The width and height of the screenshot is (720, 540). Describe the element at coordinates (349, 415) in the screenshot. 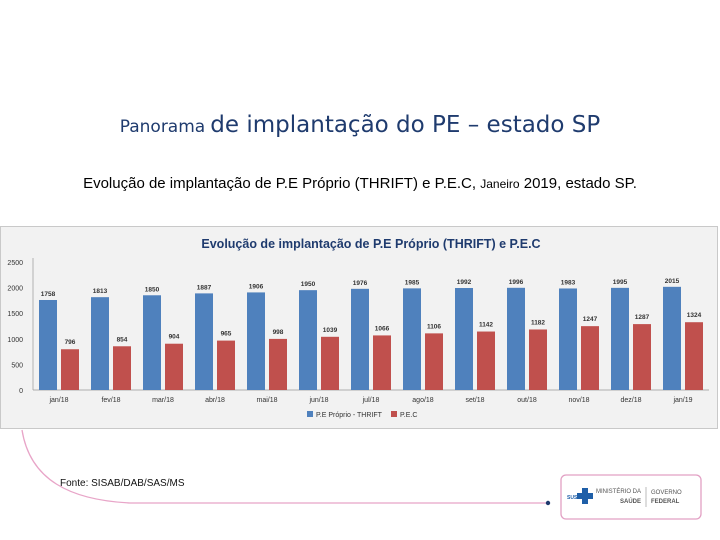

I see `legend-label-thrift: P.E Próprio - THRIFT` at that location.